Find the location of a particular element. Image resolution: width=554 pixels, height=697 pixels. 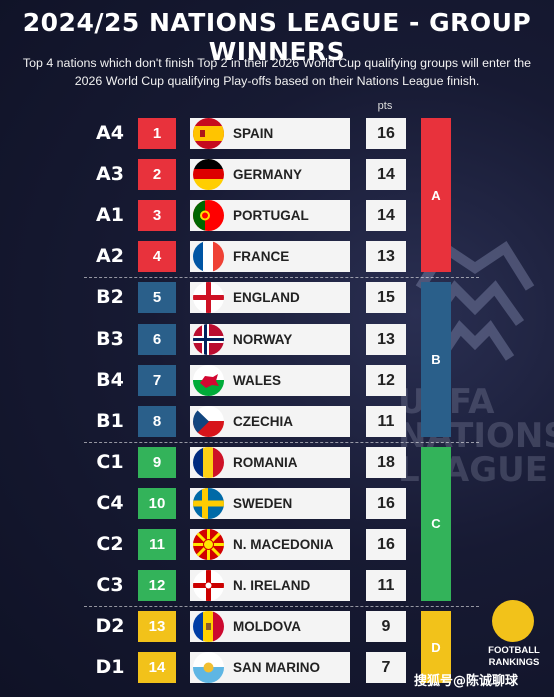

norway-flag-icon is located at coordinates (208, 339).